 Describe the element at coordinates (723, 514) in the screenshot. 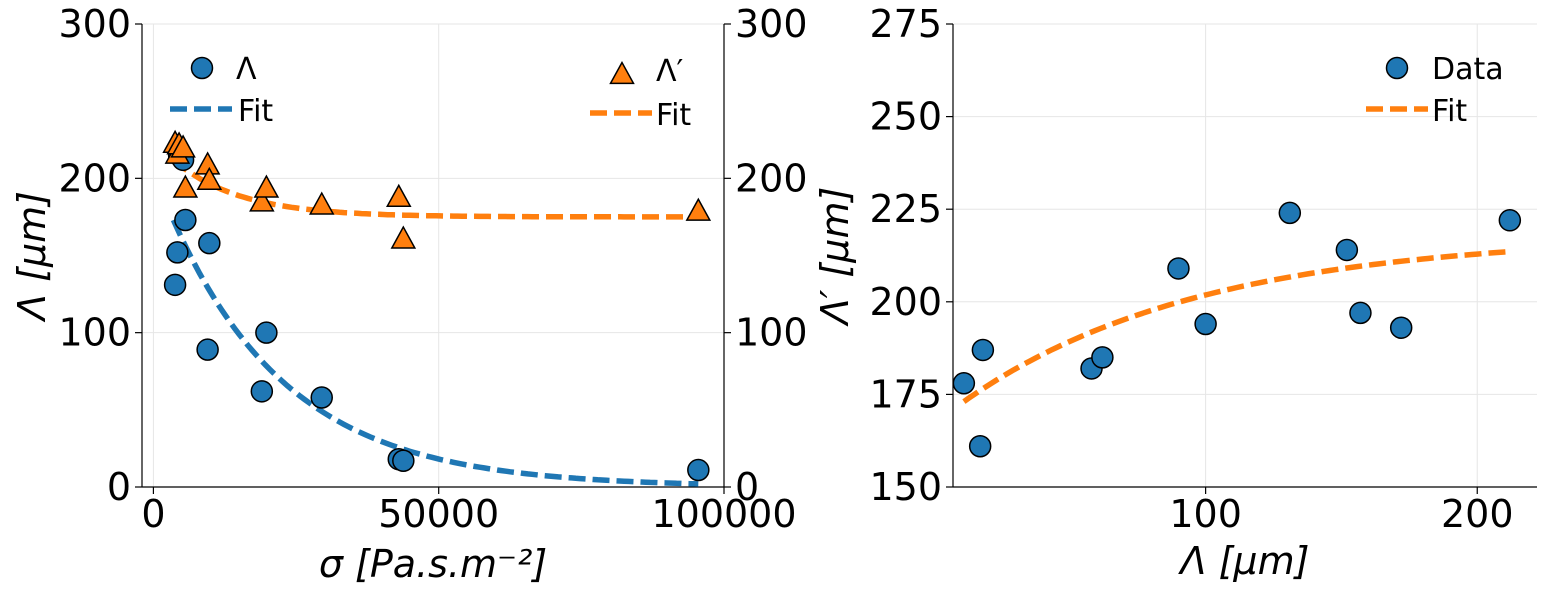

I see `x-tick-label: 100000` at that location.